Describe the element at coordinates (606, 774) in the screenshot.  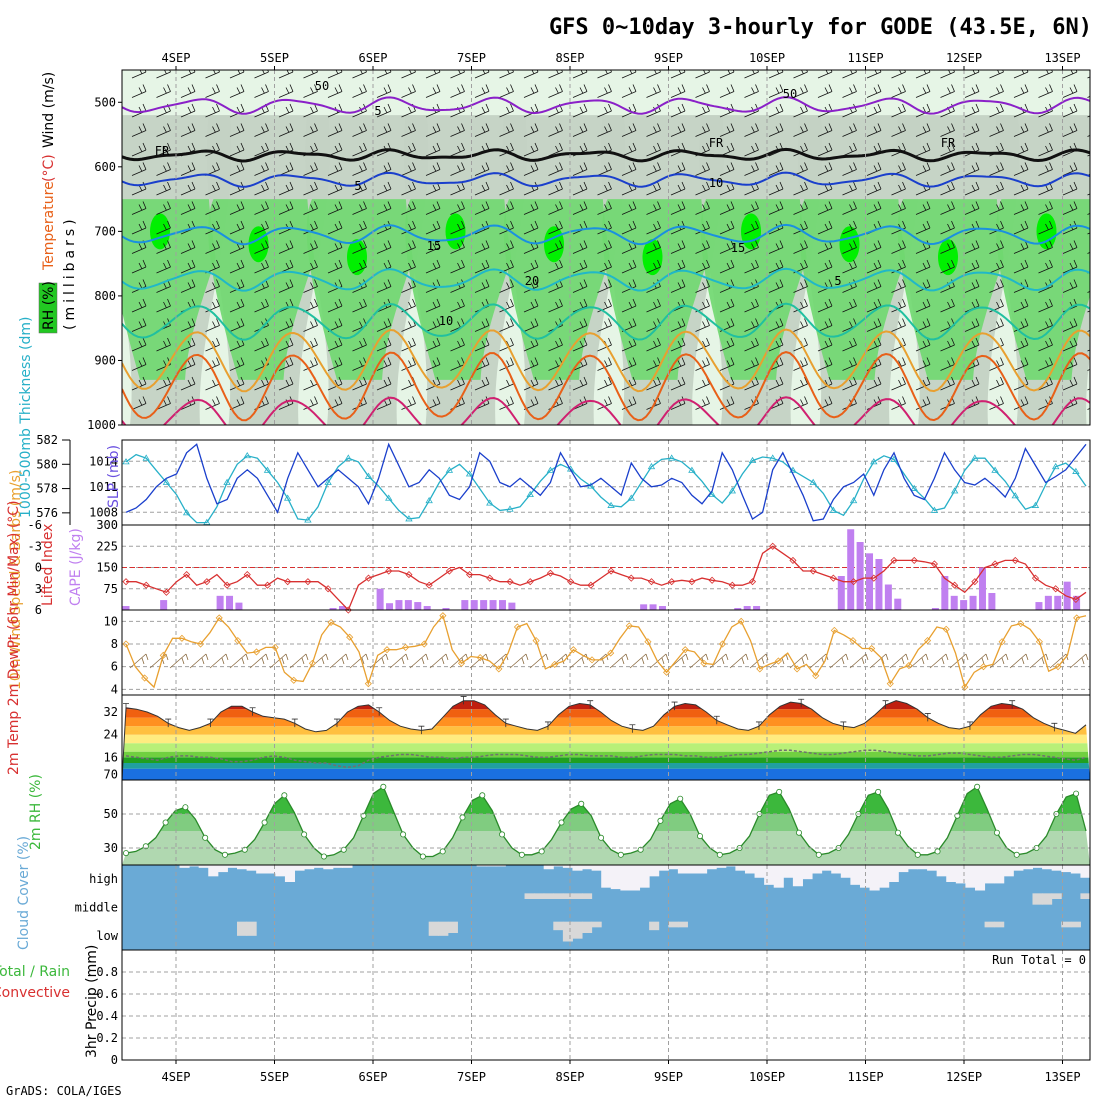
I see `temp-band` at that location.